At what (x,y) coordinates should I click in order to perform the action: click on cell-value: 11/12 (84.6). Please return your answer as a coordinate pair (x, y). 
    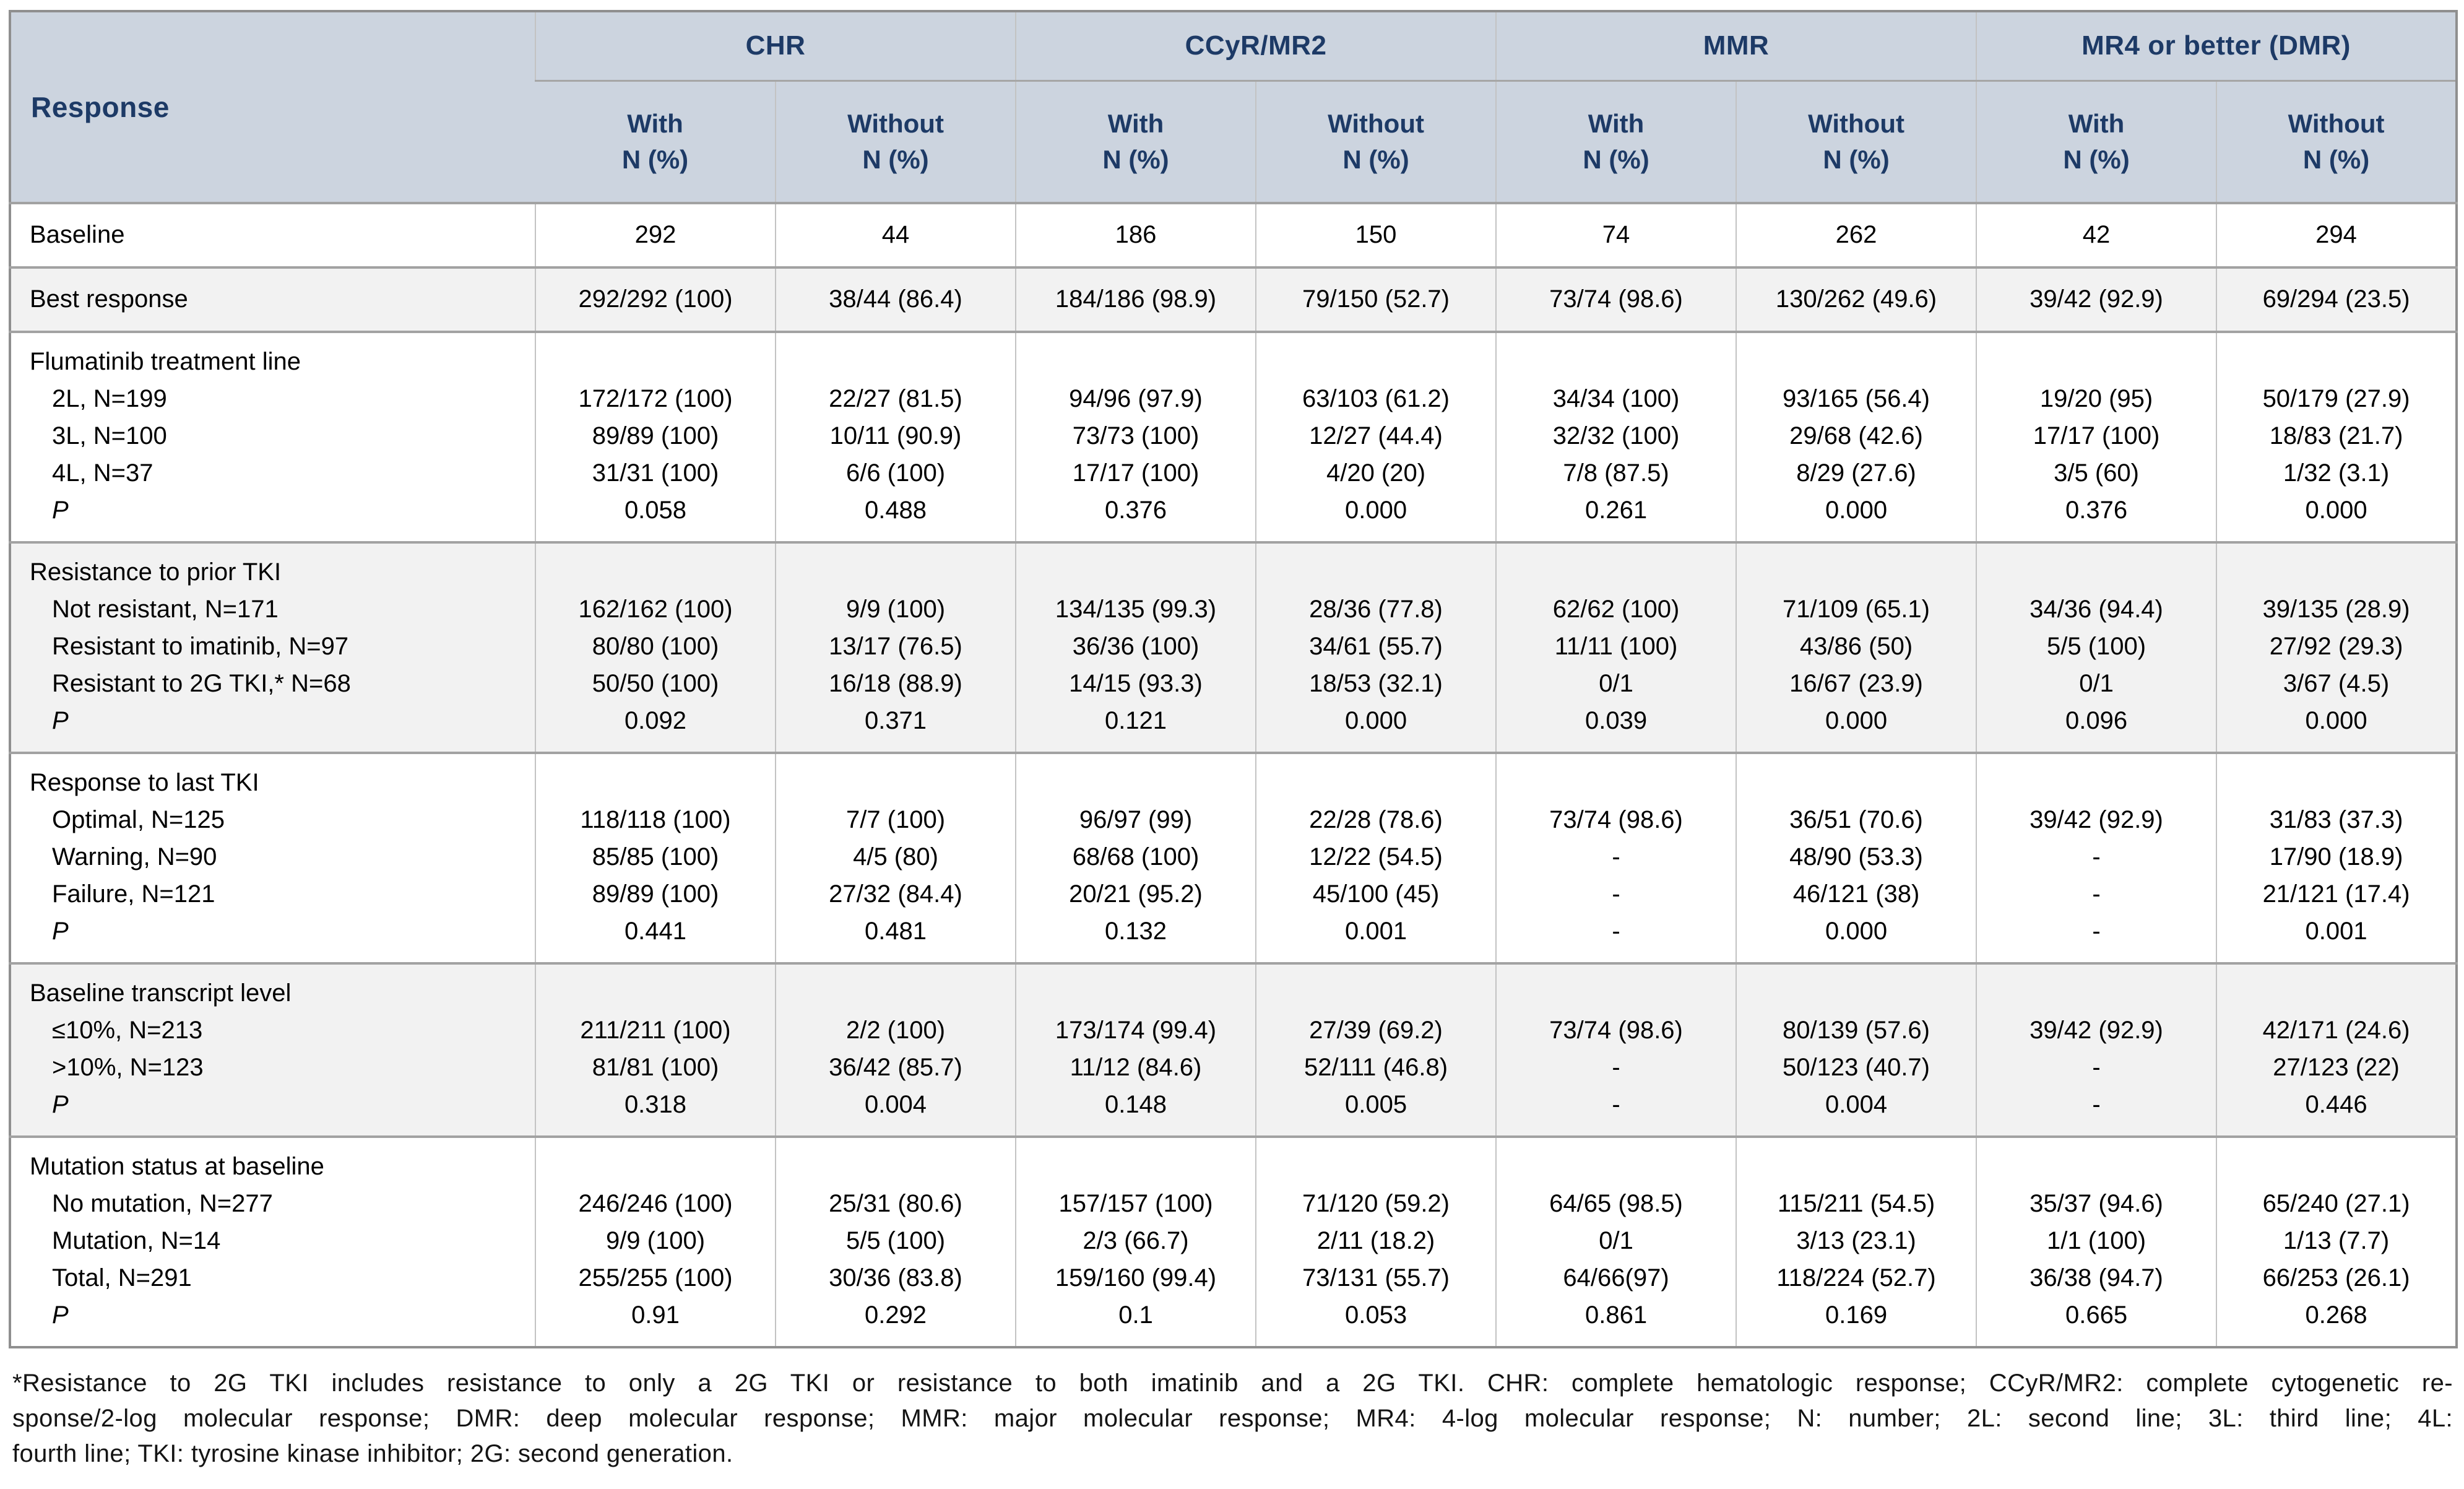
    Looking at the image, I should click on (1136, 1067).